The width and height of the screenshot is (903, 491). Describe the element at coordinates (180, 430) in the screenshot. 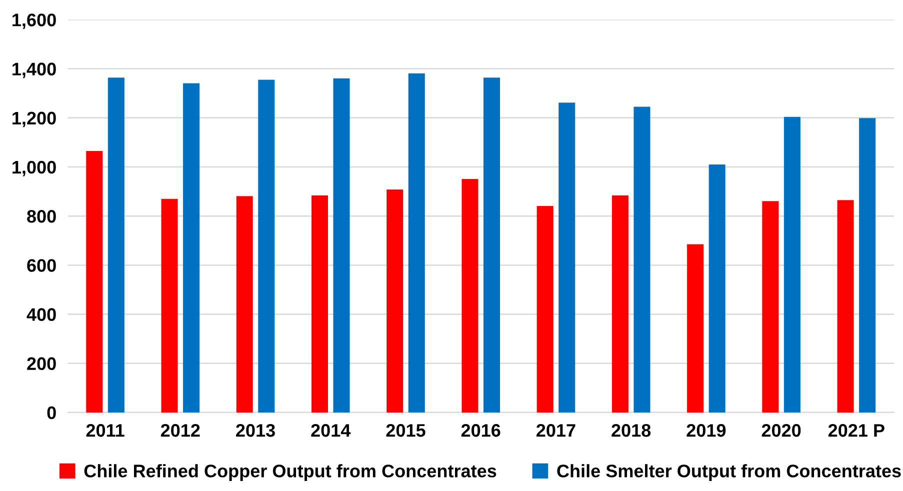

I see `x-tick-label: 2012` at that location.